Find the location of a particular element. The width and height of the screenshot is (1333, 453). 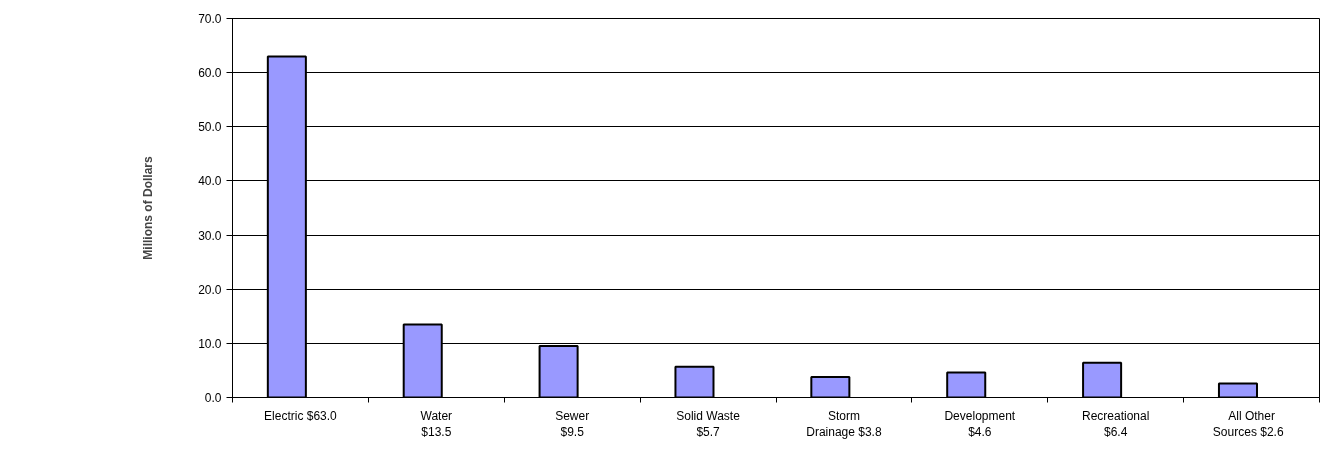

y-tick-label: 60.0 is located at coordinates (210, 73).